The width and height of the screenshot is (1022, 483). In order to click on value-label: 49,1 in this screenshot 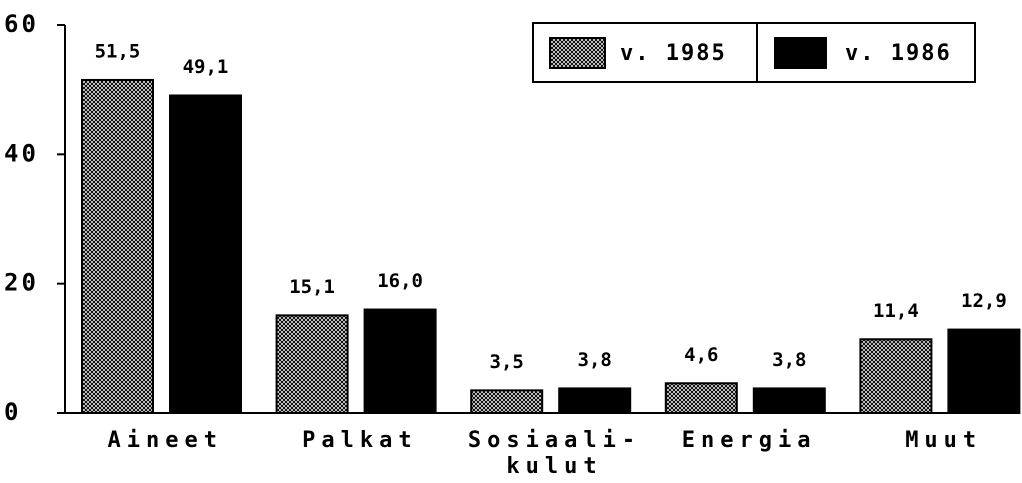, I will do `click(206, 67)`.